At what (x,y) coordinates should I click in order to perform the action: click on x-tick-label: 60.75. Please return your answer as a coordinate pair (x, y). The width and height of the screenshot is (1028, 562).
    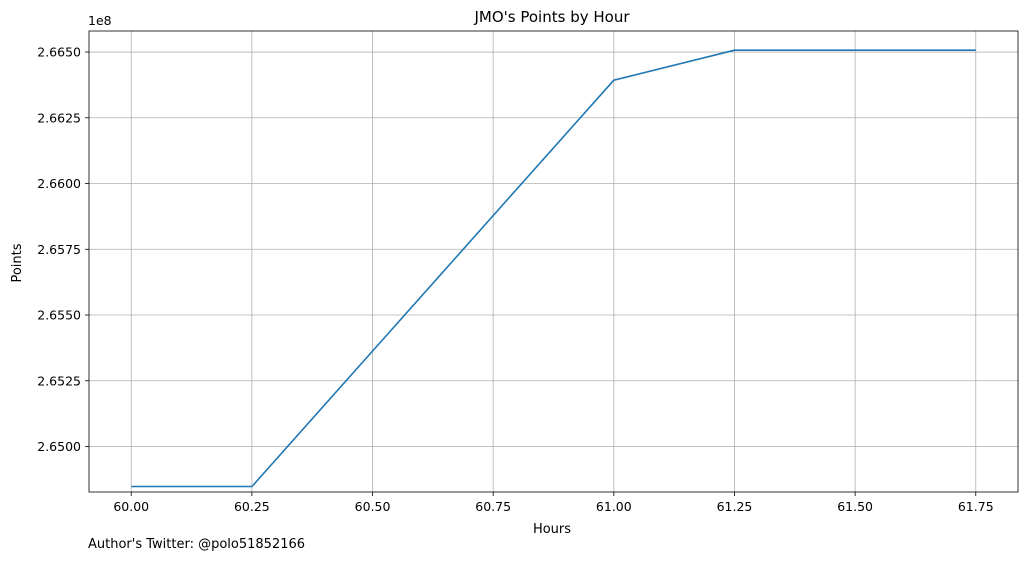
    Looking at the image, I should click on (493, 506).